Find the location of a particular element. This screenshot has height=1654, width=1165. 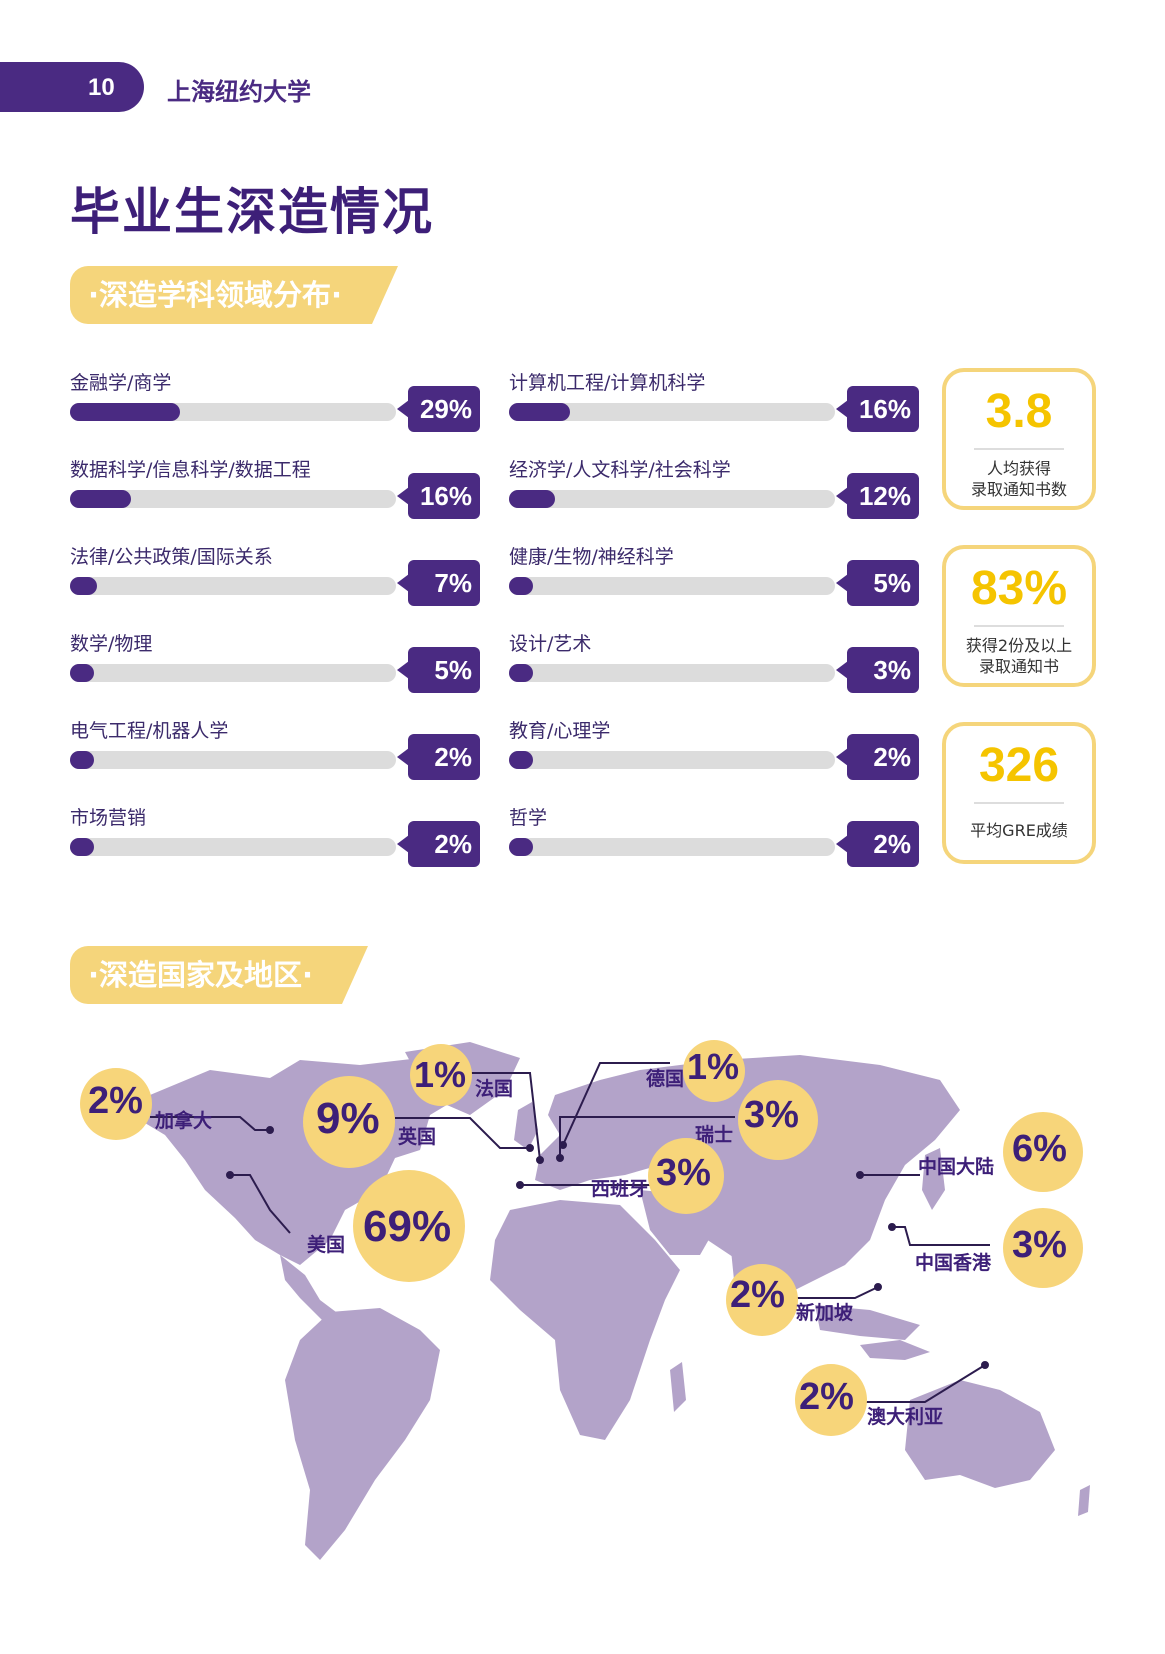

connector-hk is located at coordinates (941, 1236).